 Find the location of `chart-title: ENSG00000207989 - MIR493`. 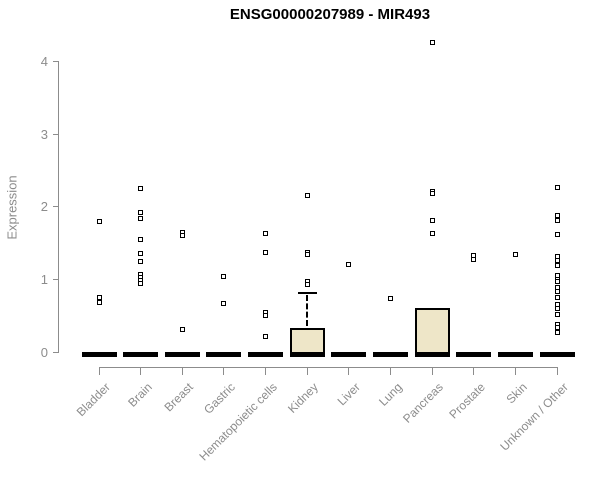

chart-title: ENSG00000207989 - MIR493 is located at coordinates (330, 14).